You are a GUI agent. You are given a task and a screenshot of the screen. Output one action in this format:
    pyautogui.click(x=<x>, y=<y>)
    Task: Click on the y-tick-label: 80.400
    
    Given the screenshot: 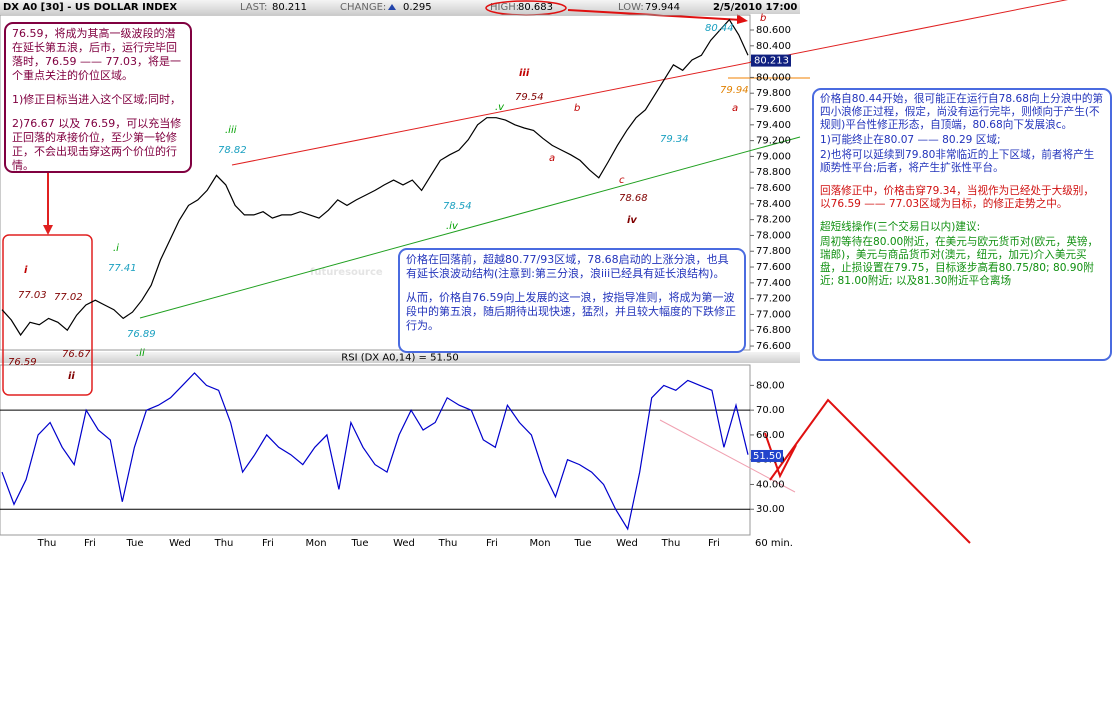 What is the action you would take?
    pyautogui.click(x=773, y=46)
    